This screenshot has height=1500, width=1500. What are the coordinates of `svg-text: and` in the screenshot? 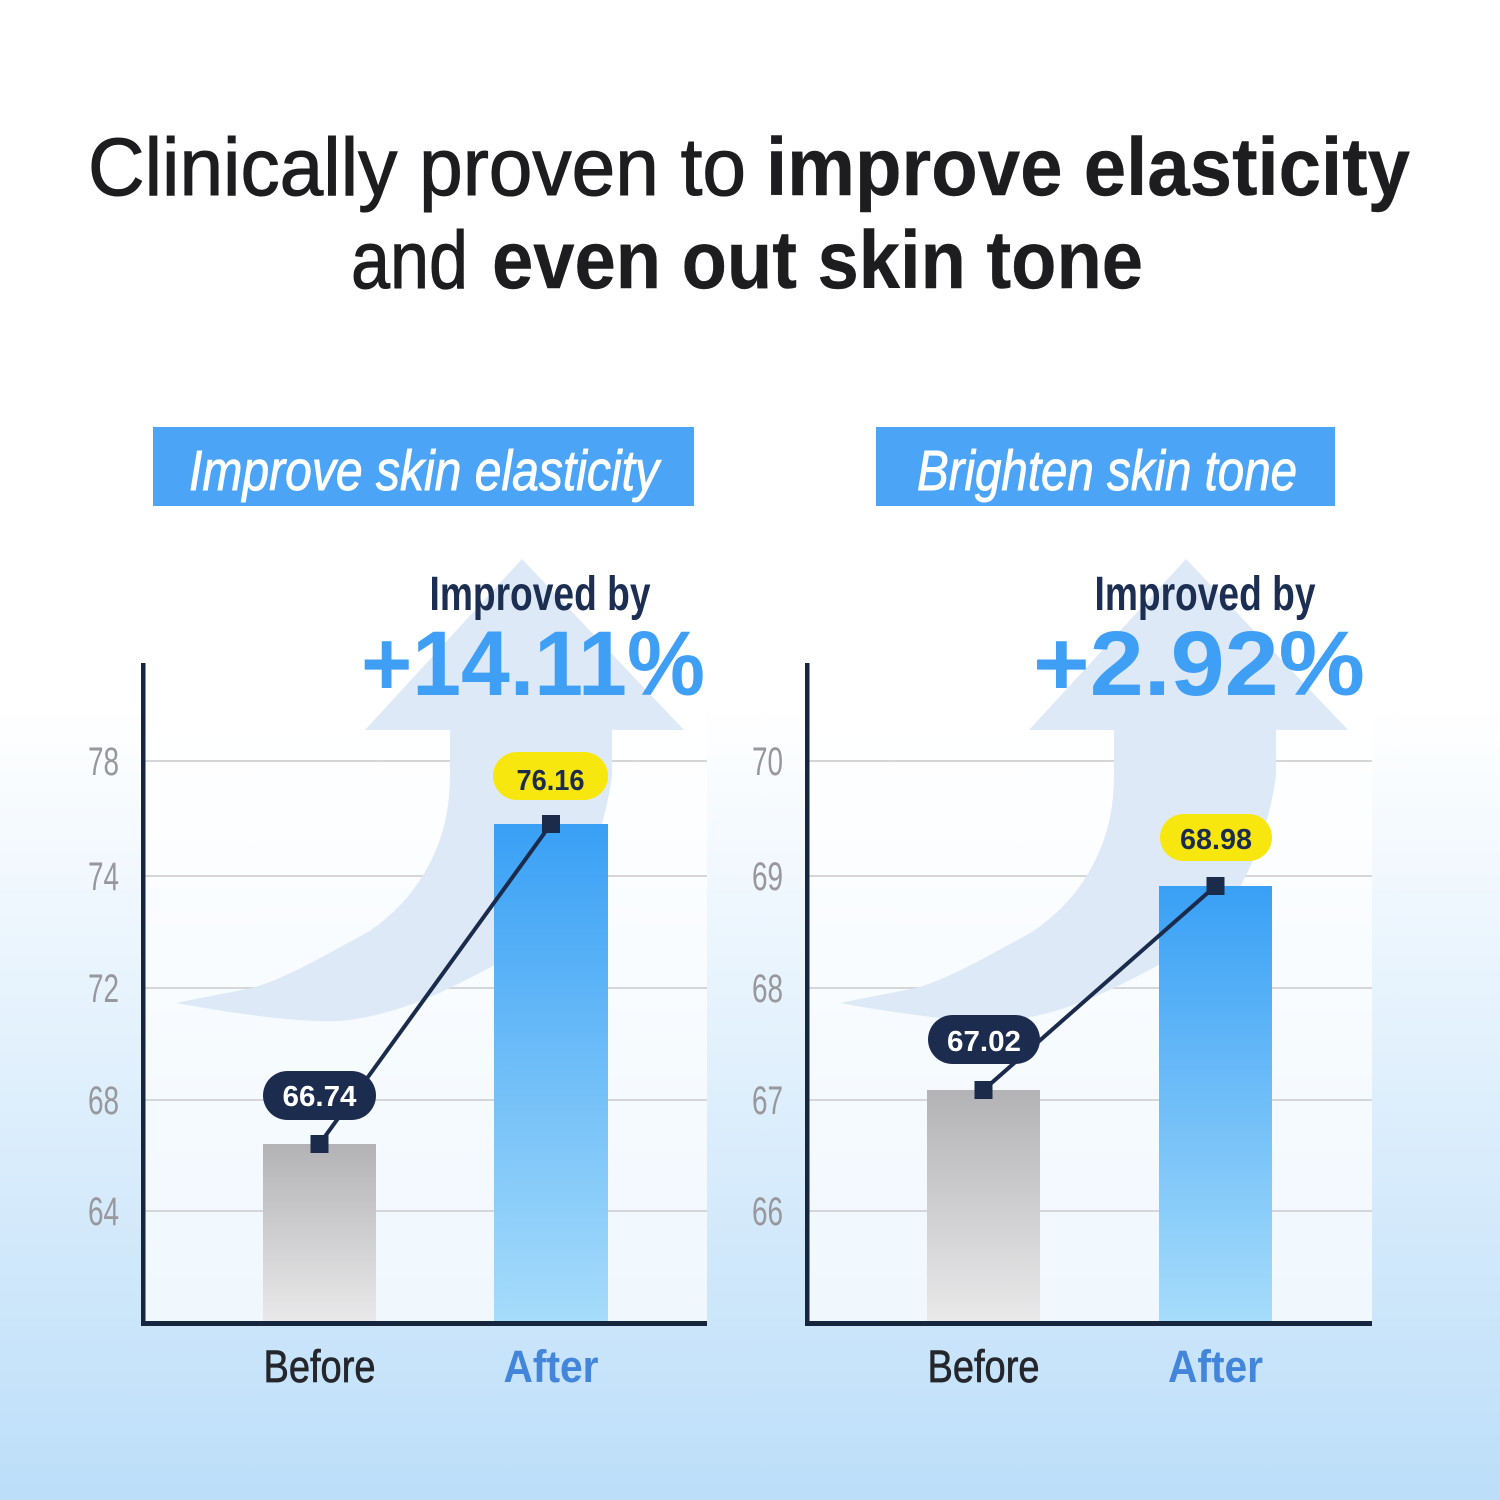 It's located at (409, 260).